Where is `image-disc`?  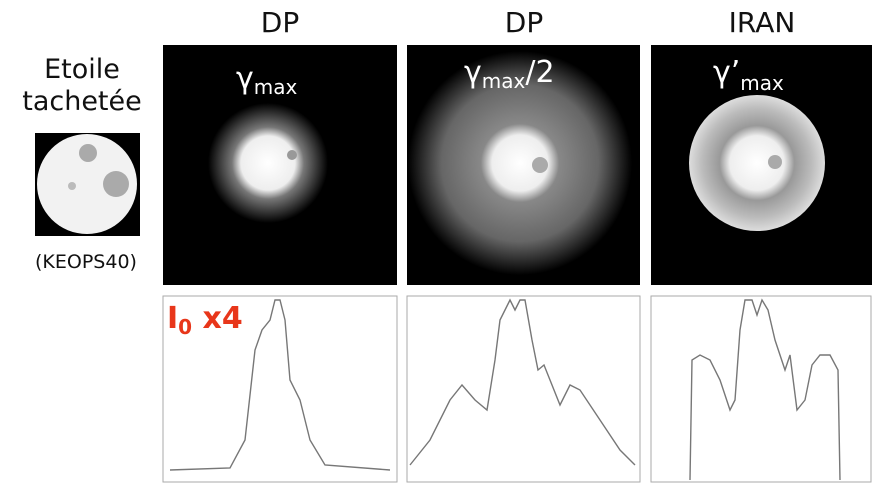
image-disc is located at coordinates (757, 163).